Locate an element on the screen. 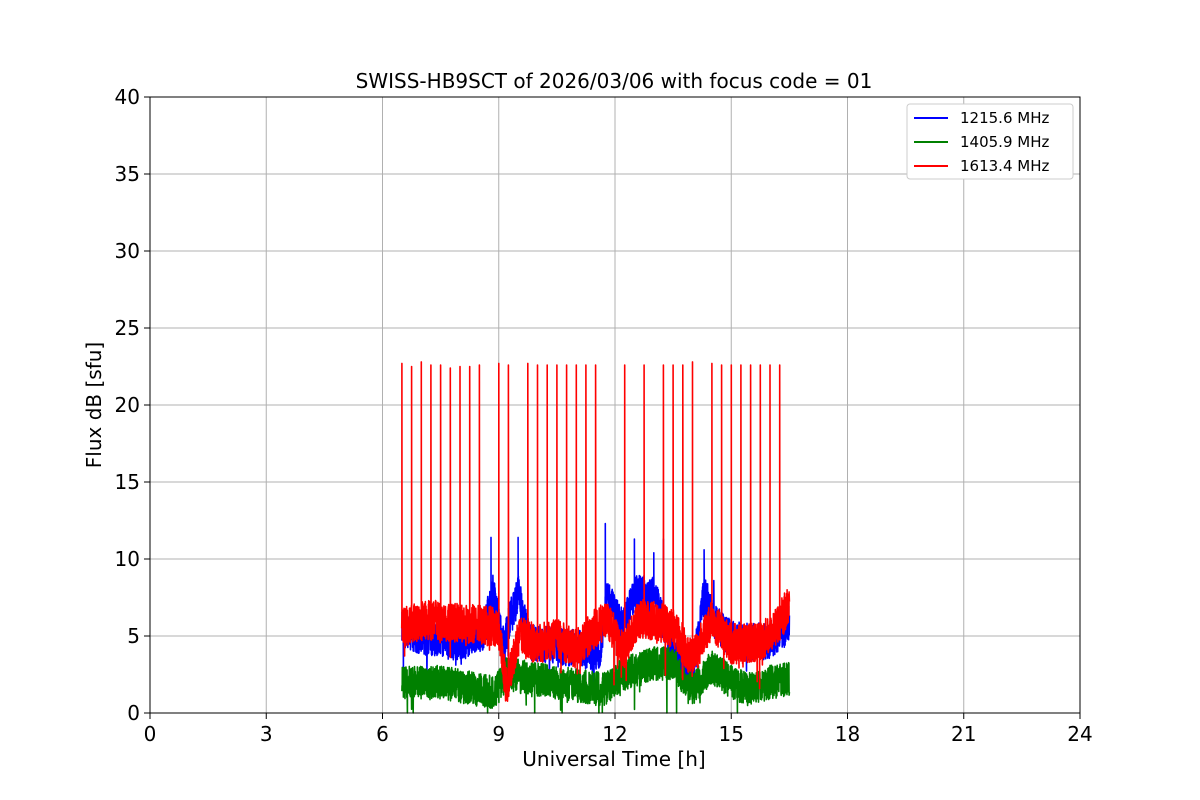 Image resolution: width=1200 pixels, height=800 pixels. y-tick-label: 0 is located at coordinates (133, 713).